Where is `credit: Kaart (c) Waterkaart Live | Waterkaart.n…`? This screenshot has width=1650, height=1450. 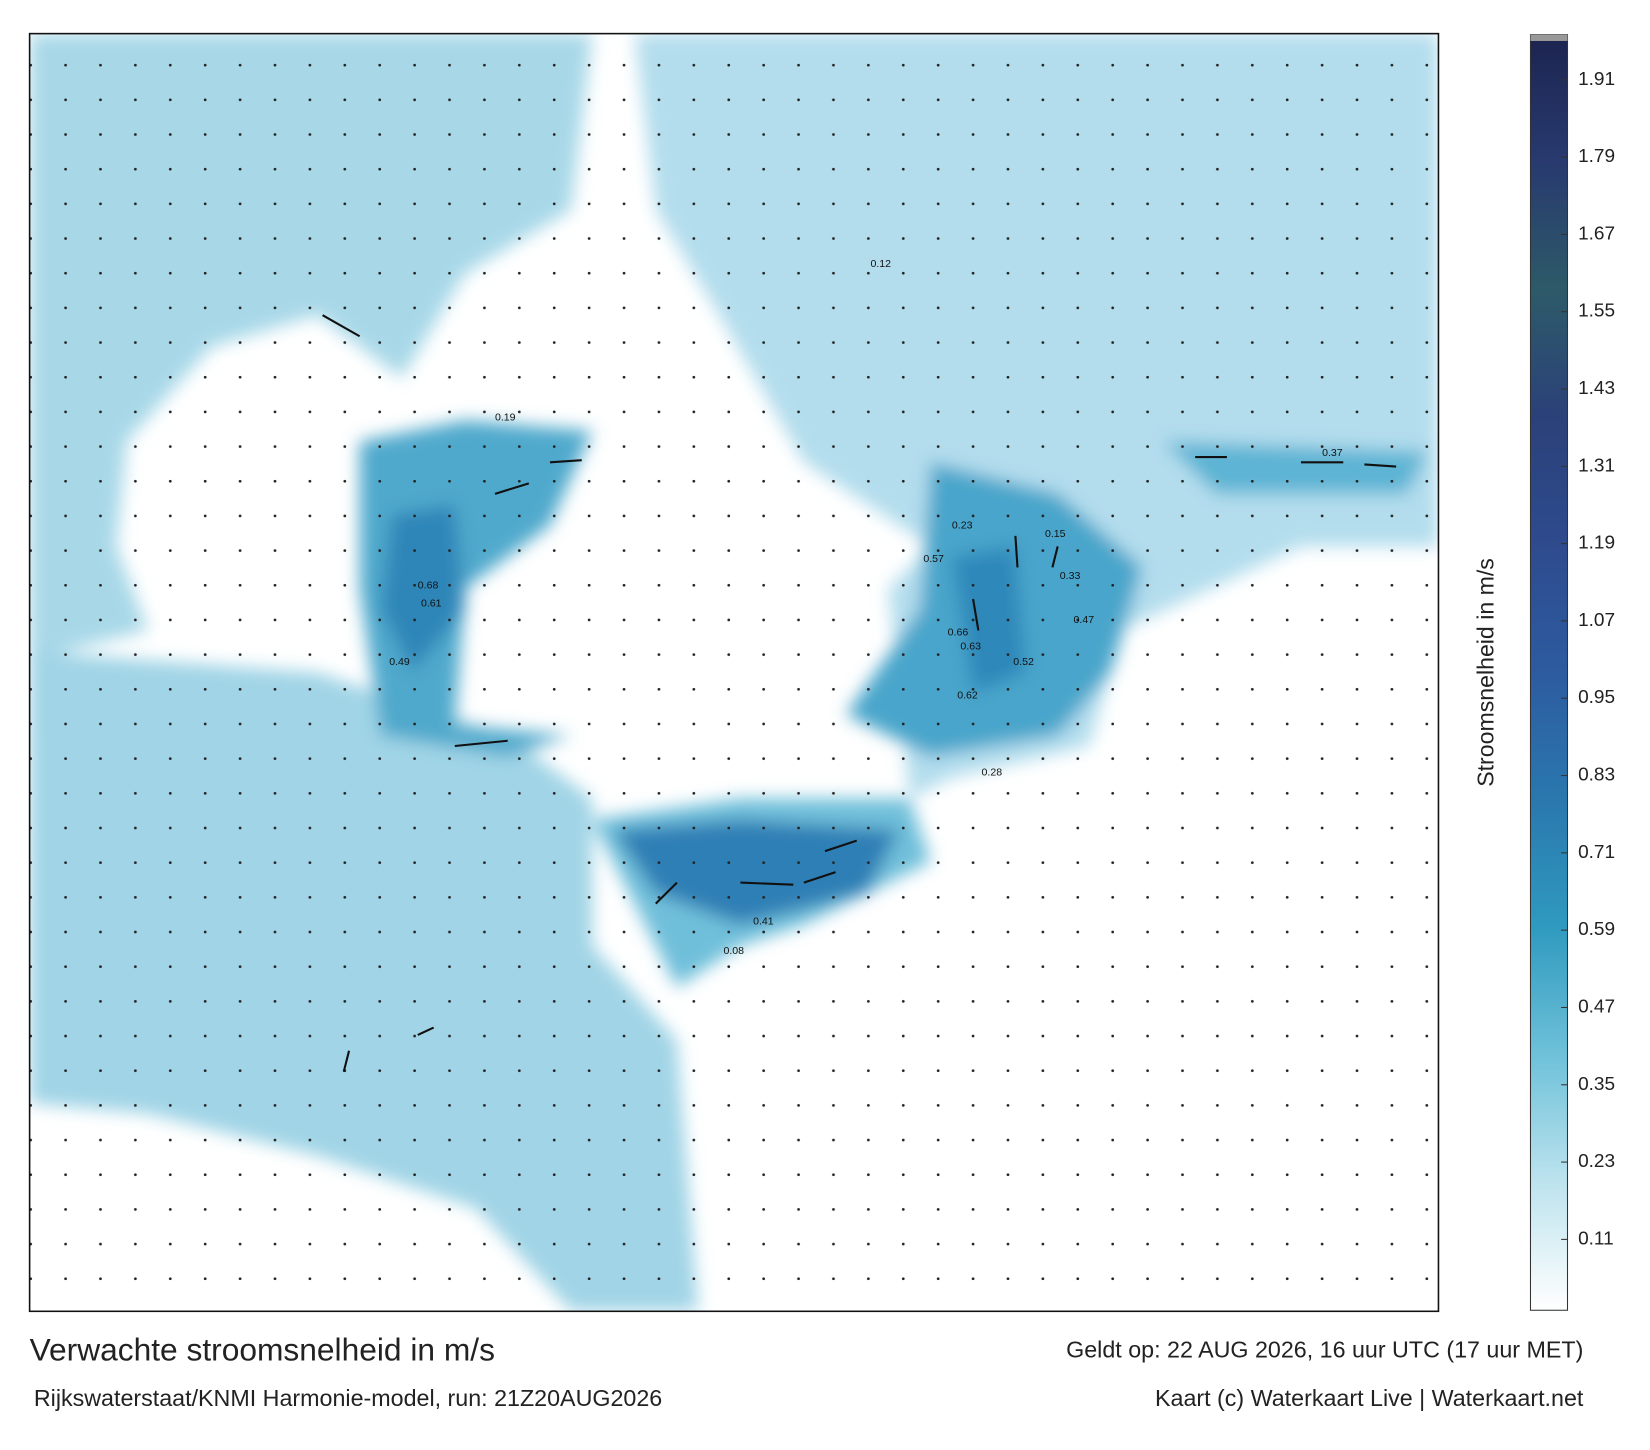
credit: Kaart (c) Waterkaart Live | Waterkaart.n… is located at coordinates (1369, 1398).